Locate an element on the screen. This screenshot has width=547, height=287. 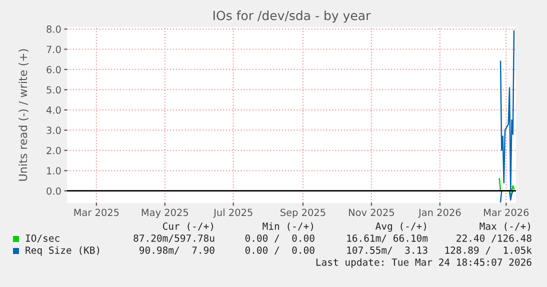
text: 107.55m/ 3.13 is located at coordinates (387, 250).